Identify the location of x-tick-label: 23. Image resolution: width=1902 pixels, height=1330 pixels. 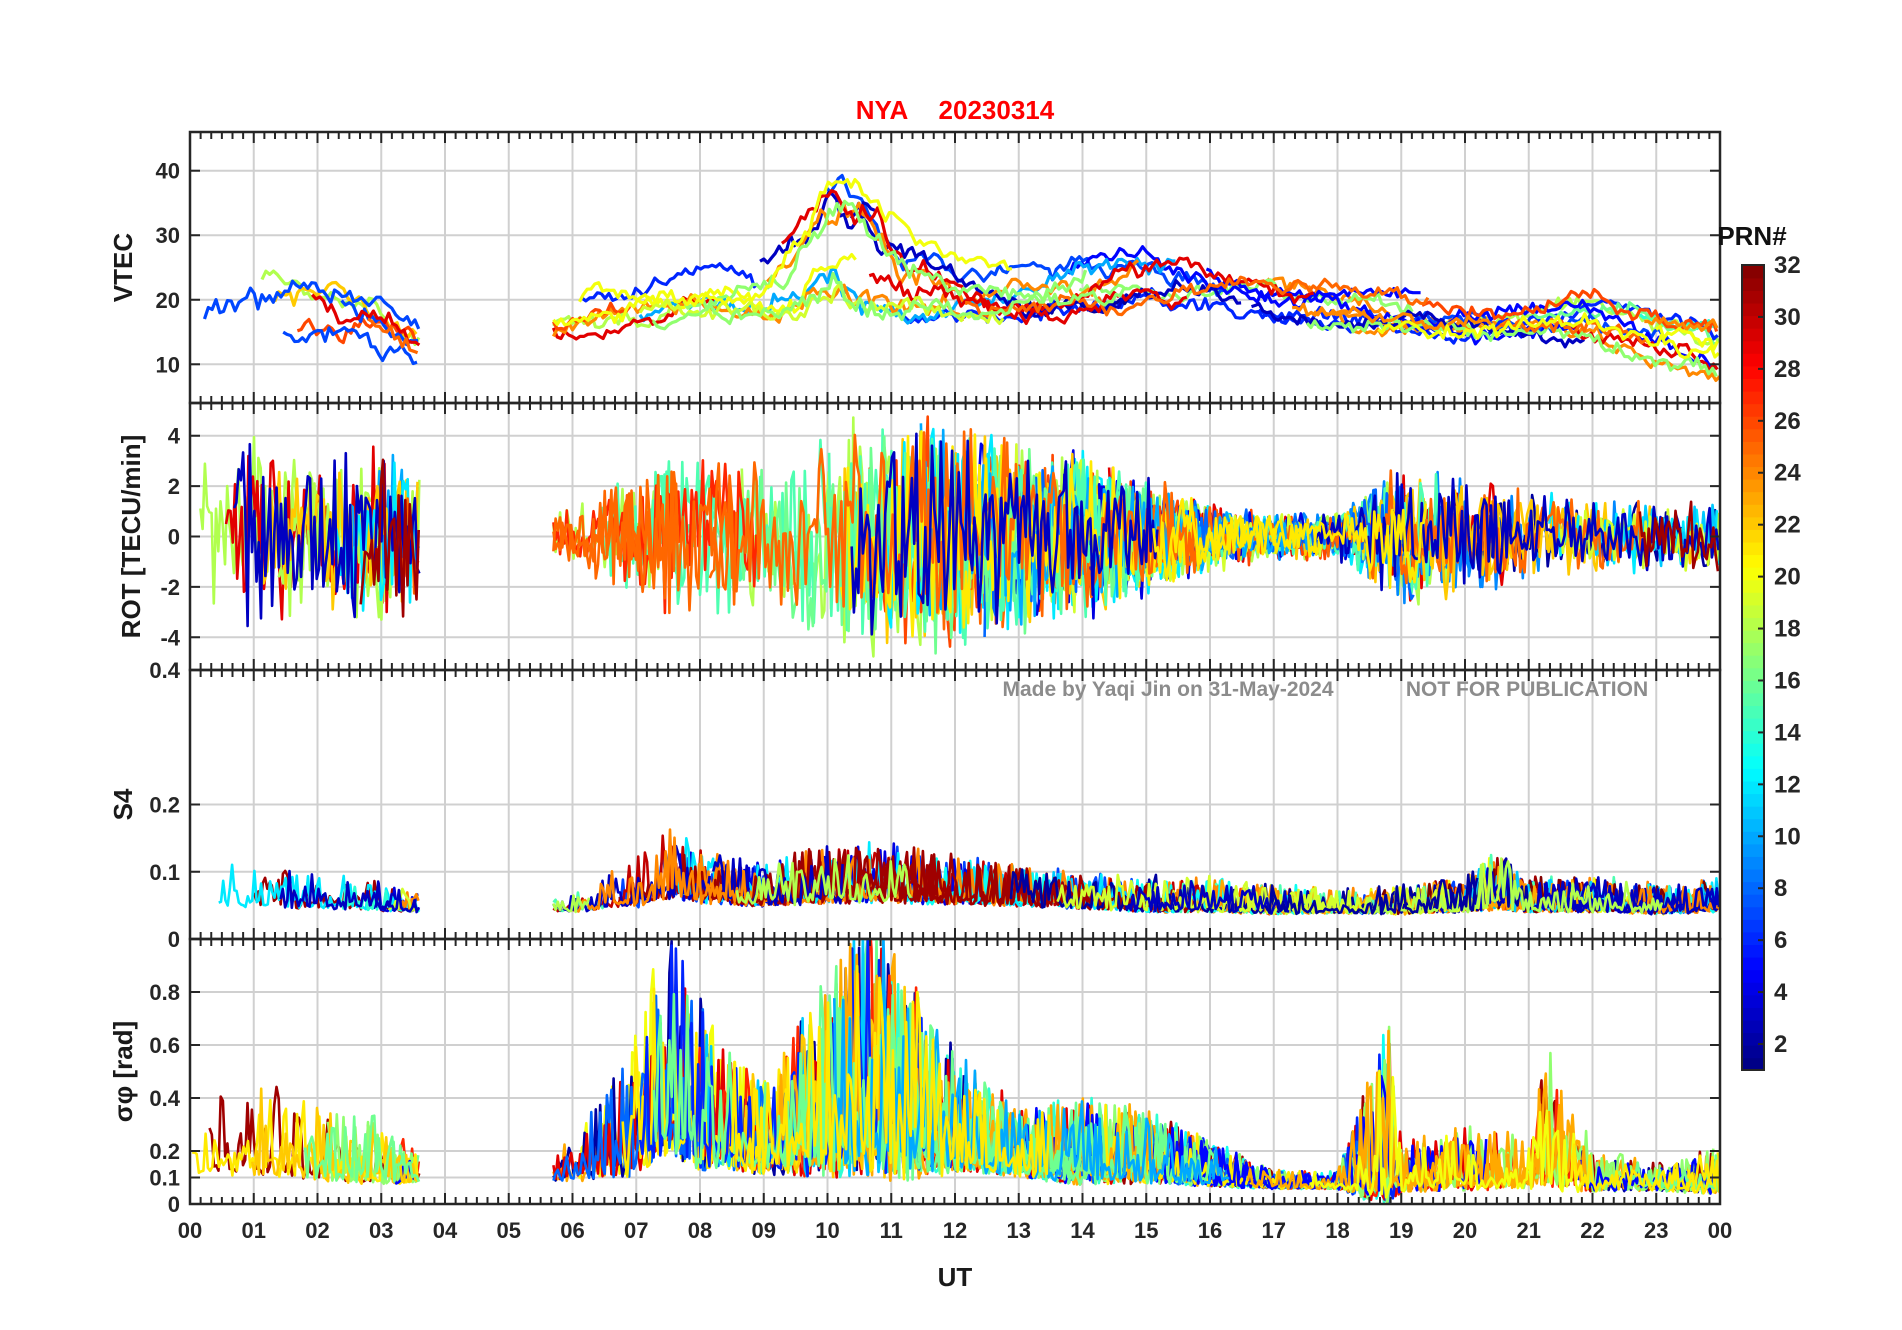
(1656, 1230).